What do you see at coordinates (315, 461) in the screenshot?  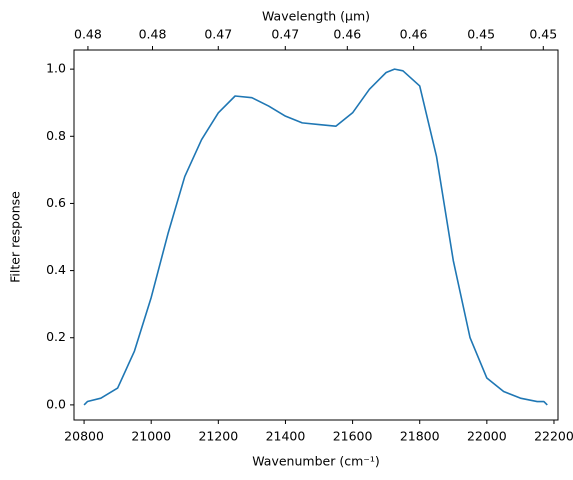 I see `x-axis-label: Wavenumber (cm⁻¹)` at bounding box center [315, 461].